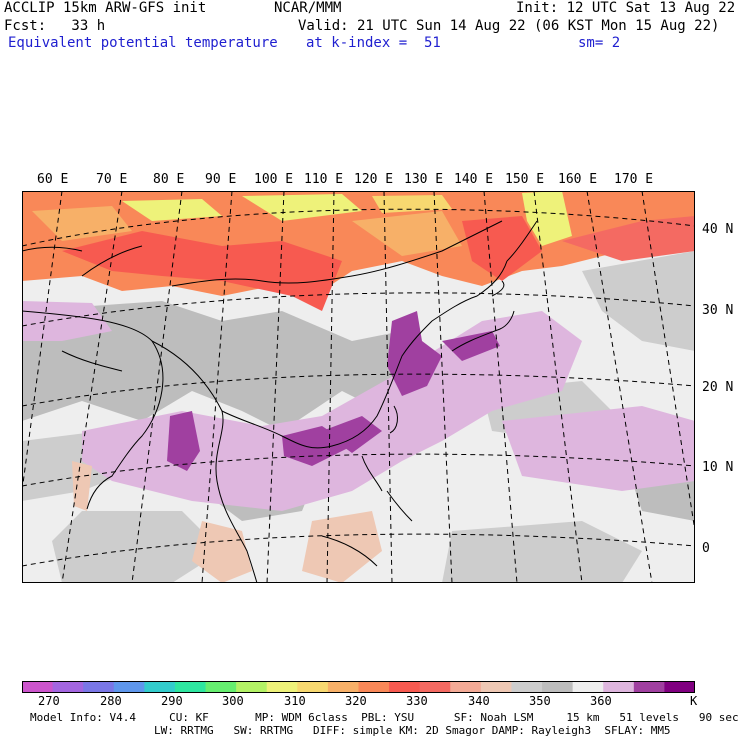  I want to click on lat-label: 40 N, so click(718, 229).